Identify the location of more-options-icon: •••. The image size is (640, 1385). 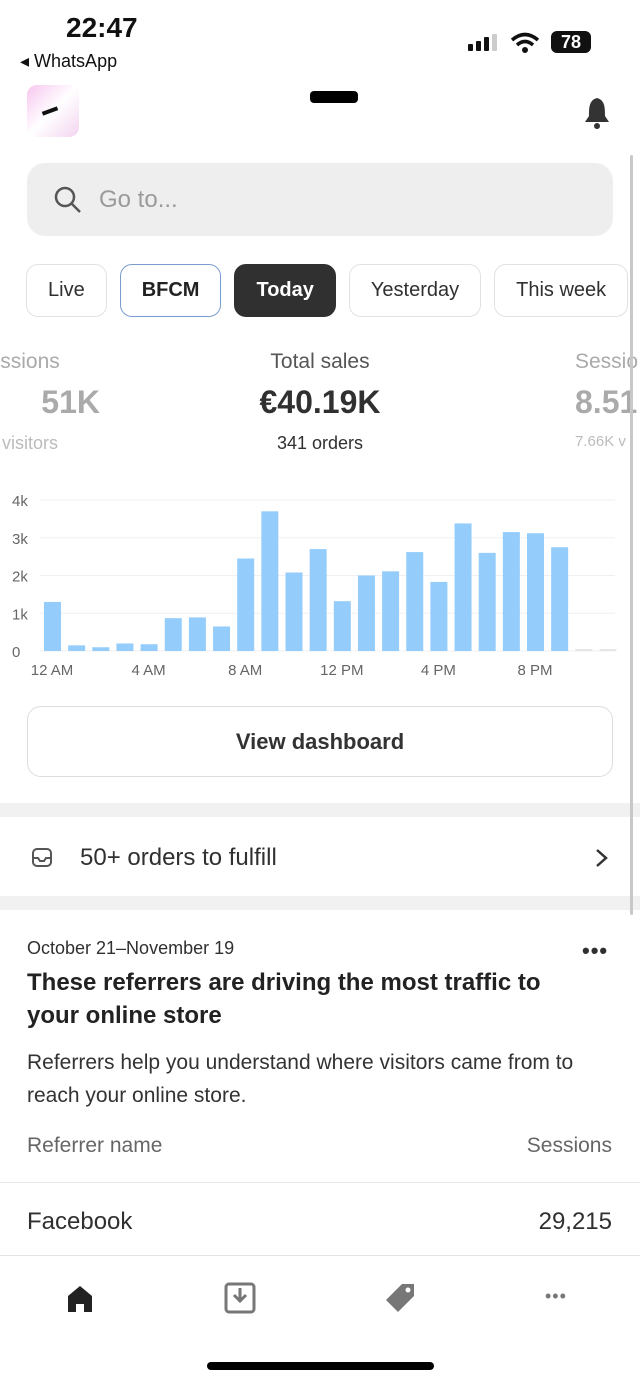
(595, 950).